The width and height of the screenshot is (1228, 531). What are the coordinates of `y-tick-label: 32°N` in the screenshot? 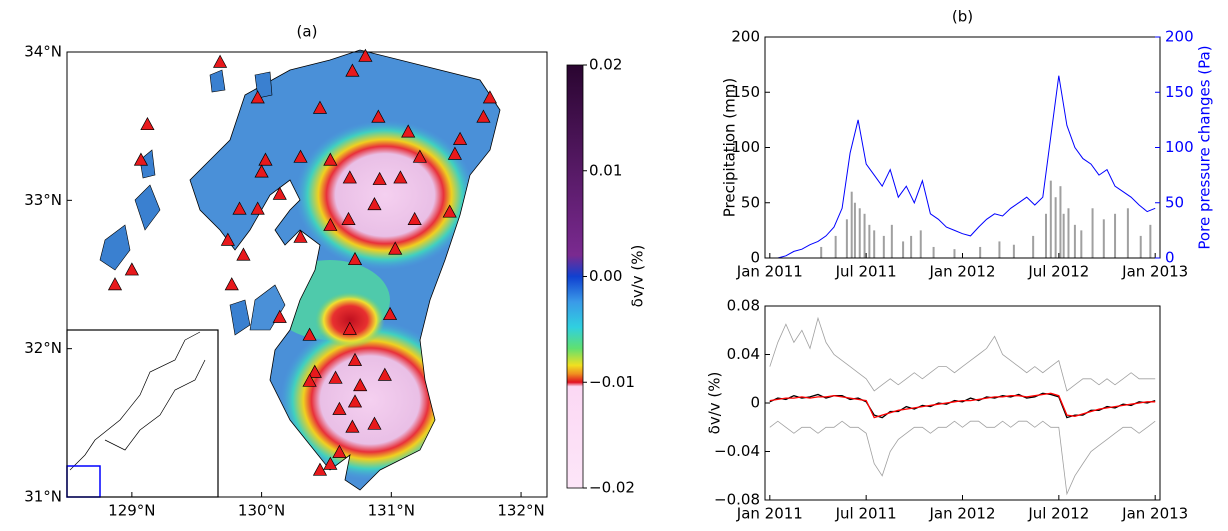 It's located at (43, 348).